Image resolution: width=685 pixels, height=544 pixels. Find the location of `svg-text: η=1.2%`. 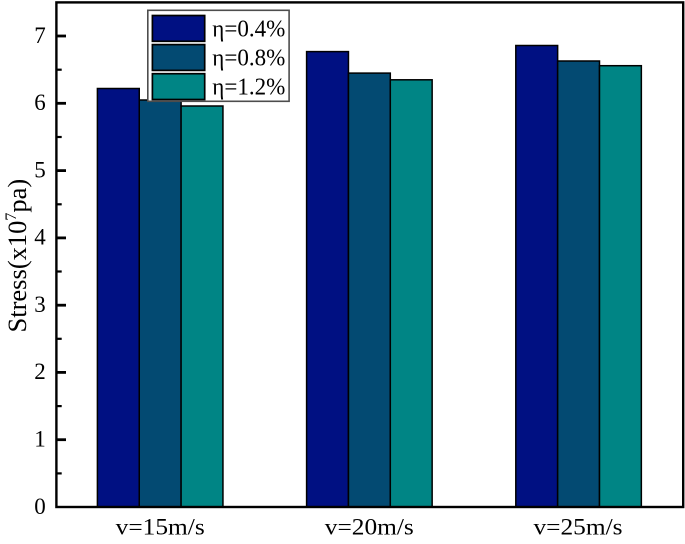

svg-text: η=1.2% is located at coordinates (248, 88).